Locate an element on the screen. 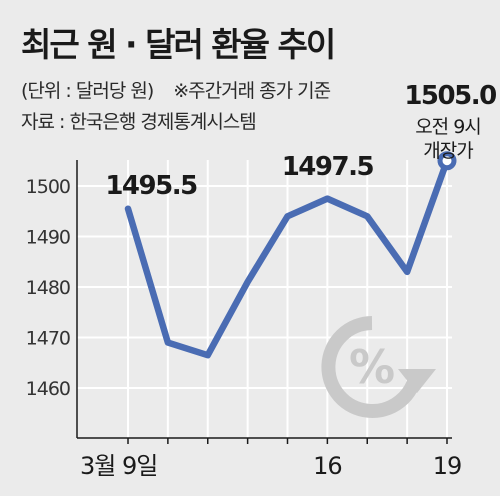  x-tick-label: 19 is located at coordinates (447, 466).